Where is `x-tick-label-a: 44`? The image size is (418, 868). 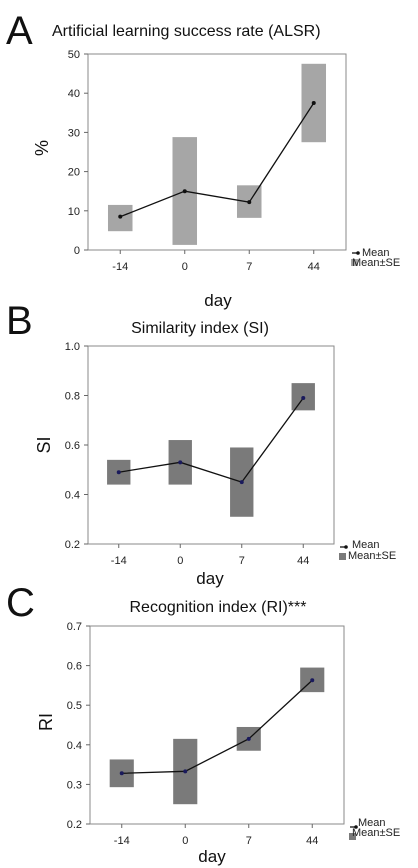
x-tick-label-a: 44 is located at coordinates (314, 267).